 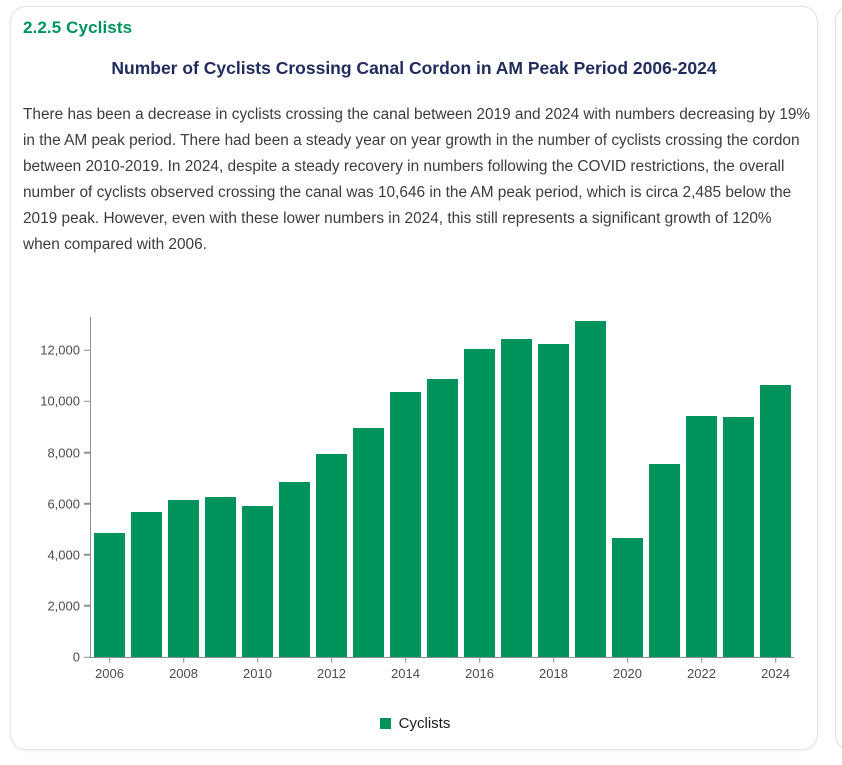 What do you see at coordinates (627, 660) in the screenshot?
I see `x-tick-2020` at bounding box center [627, 660].